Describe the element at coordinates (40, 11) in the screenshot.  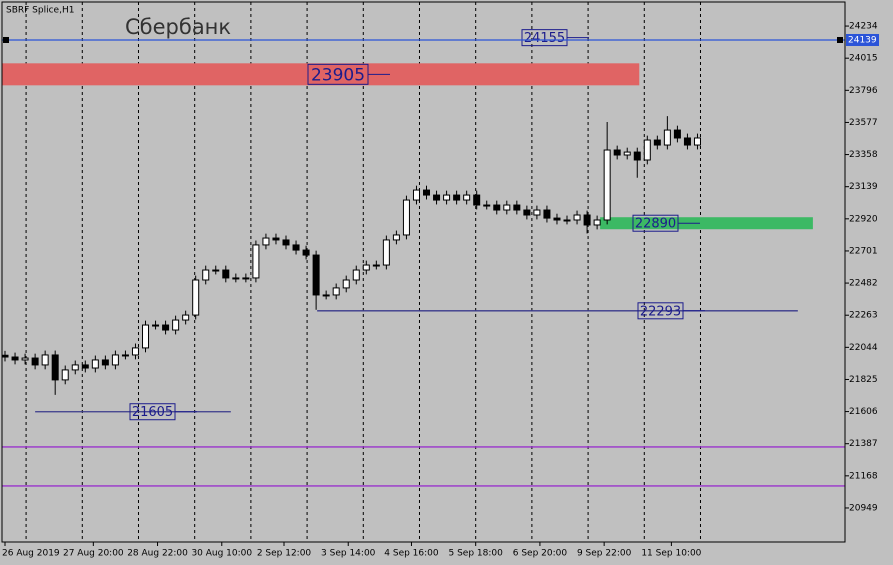
I see `symbol: SBRF Splice,H1` at that location.